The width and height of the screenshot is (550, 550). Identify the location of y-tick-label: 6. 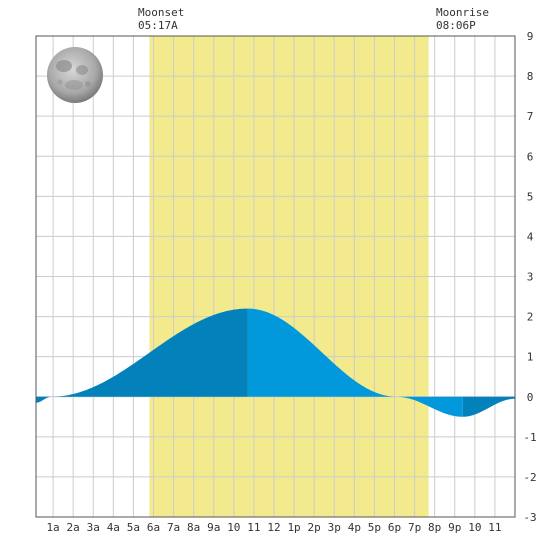
(530, 156).